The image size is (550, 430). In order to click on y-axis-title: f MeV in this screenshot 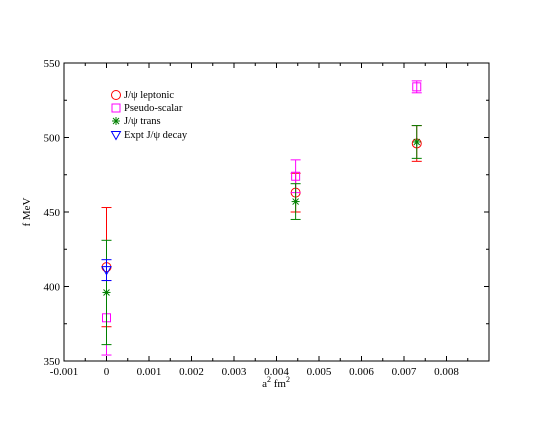, I will do `click(27, 211)`.